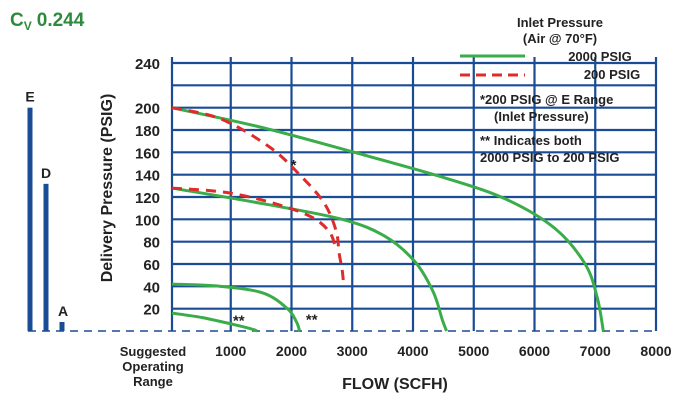 This screenshot has height=402, width=685. I want to click on range-label-line2: Operating, so click(152, 366).